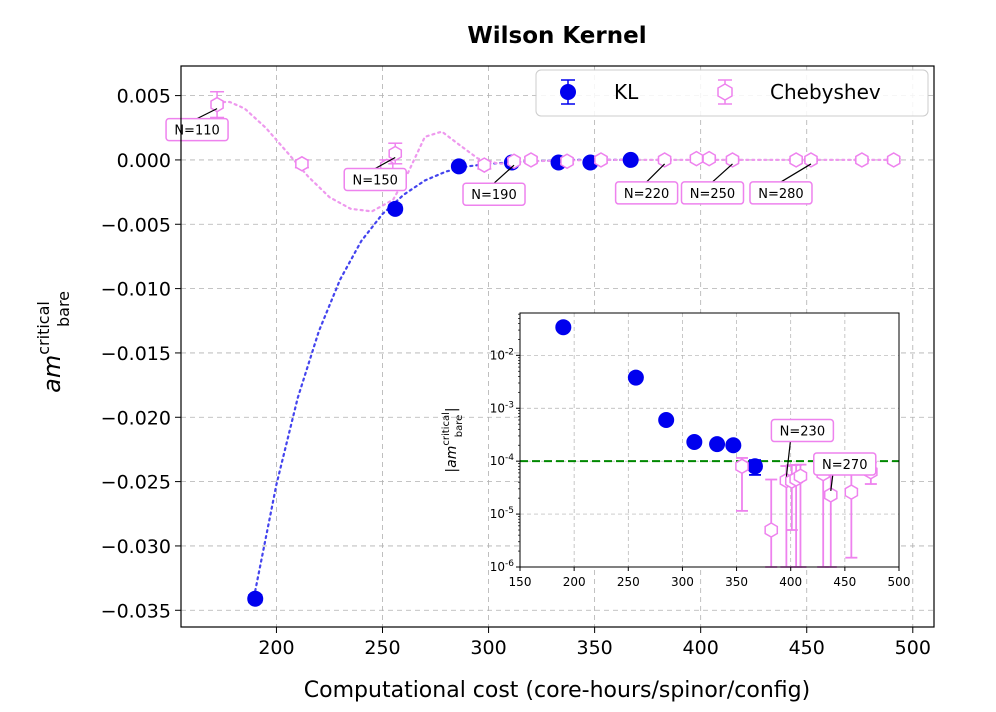 This screenshot has height=712, width=996. What do you see at coordinates (136, 290) in the screenshot?
I see `main-y-tick-label: −0.010` at bounding box center [136, 290].